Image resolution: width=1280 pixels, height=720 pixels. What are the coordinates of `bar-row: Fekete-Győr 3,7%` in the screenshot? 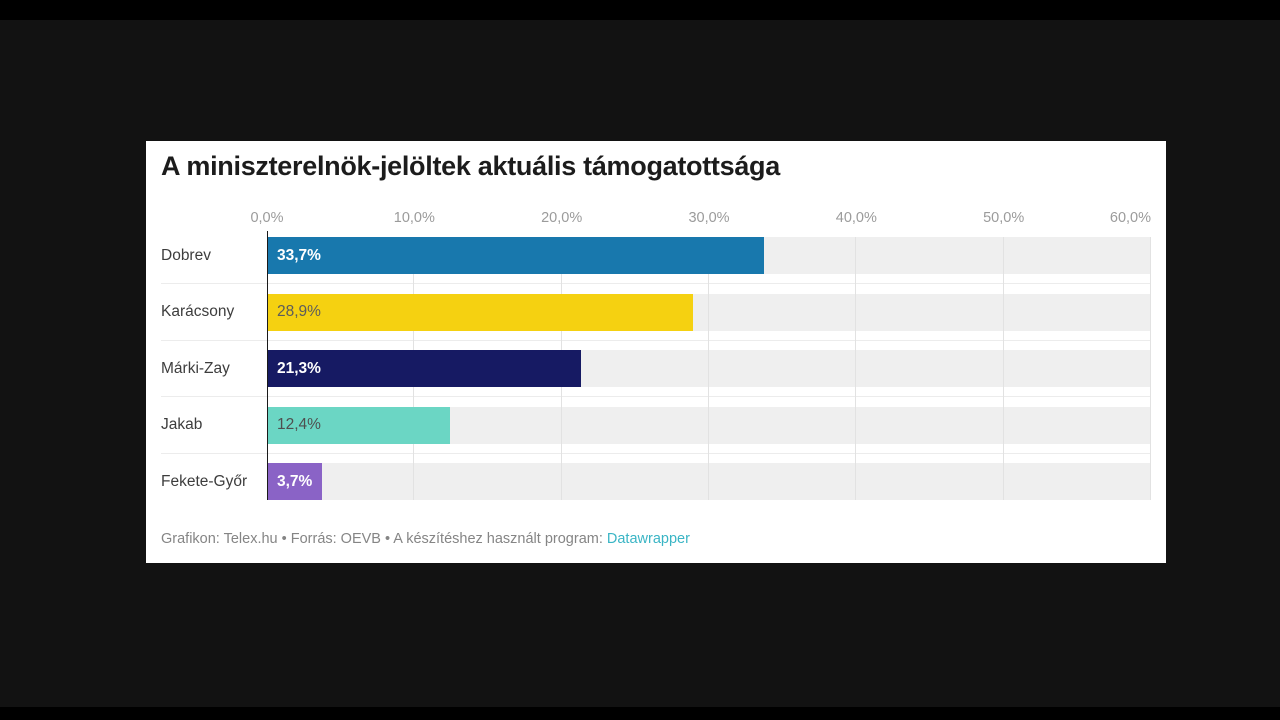 It's located at (656, 481).